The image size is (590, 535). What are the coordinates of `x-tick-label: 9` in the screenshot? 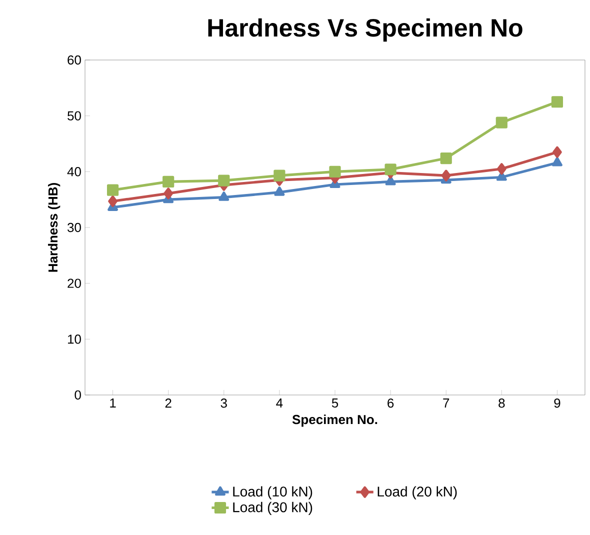 It's located at (557, 403).